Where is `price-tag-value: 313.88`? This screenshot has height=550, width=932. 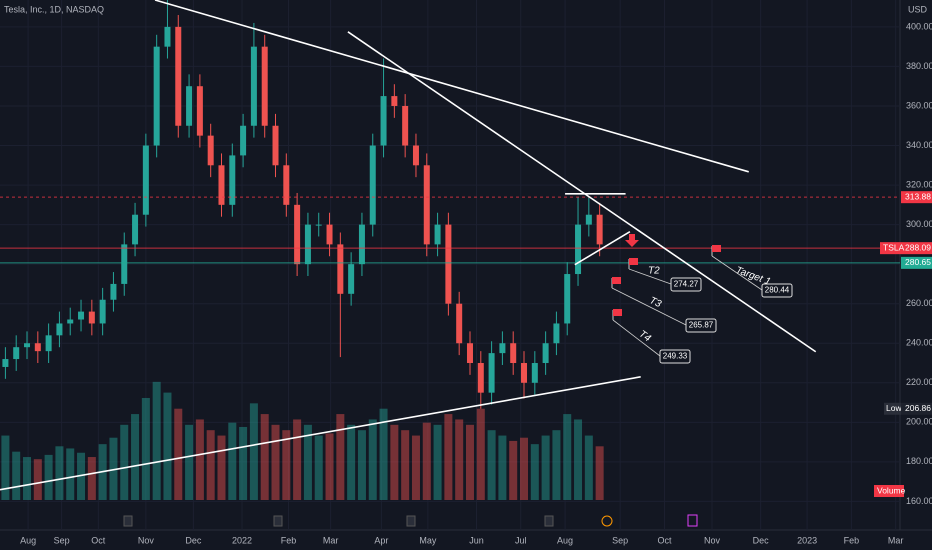 price-tag-value: 313.88 is located at coordinates (918, 196).